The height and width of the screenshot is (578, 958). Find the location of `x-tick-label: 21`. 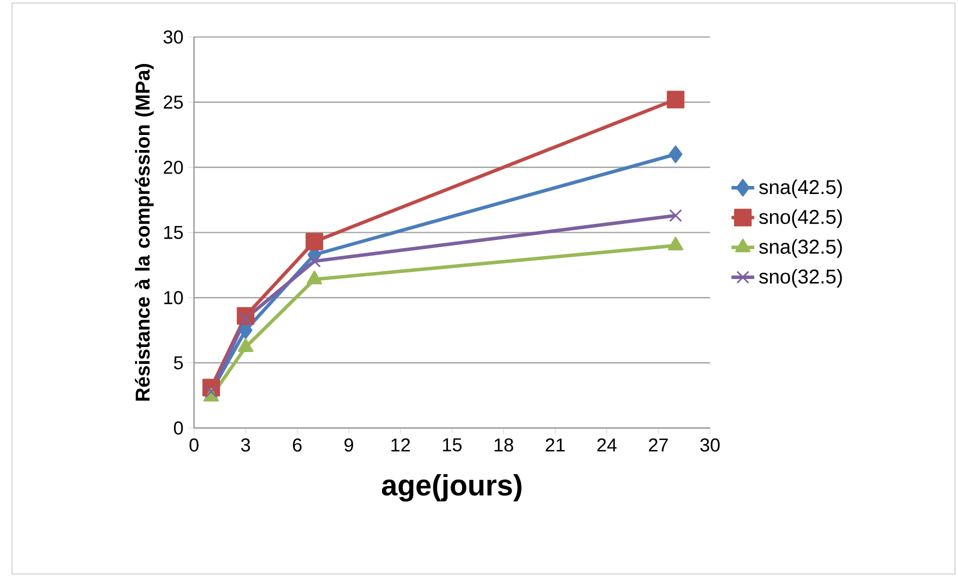

x-tick-label: 21 is located at coordinates (555, 445).